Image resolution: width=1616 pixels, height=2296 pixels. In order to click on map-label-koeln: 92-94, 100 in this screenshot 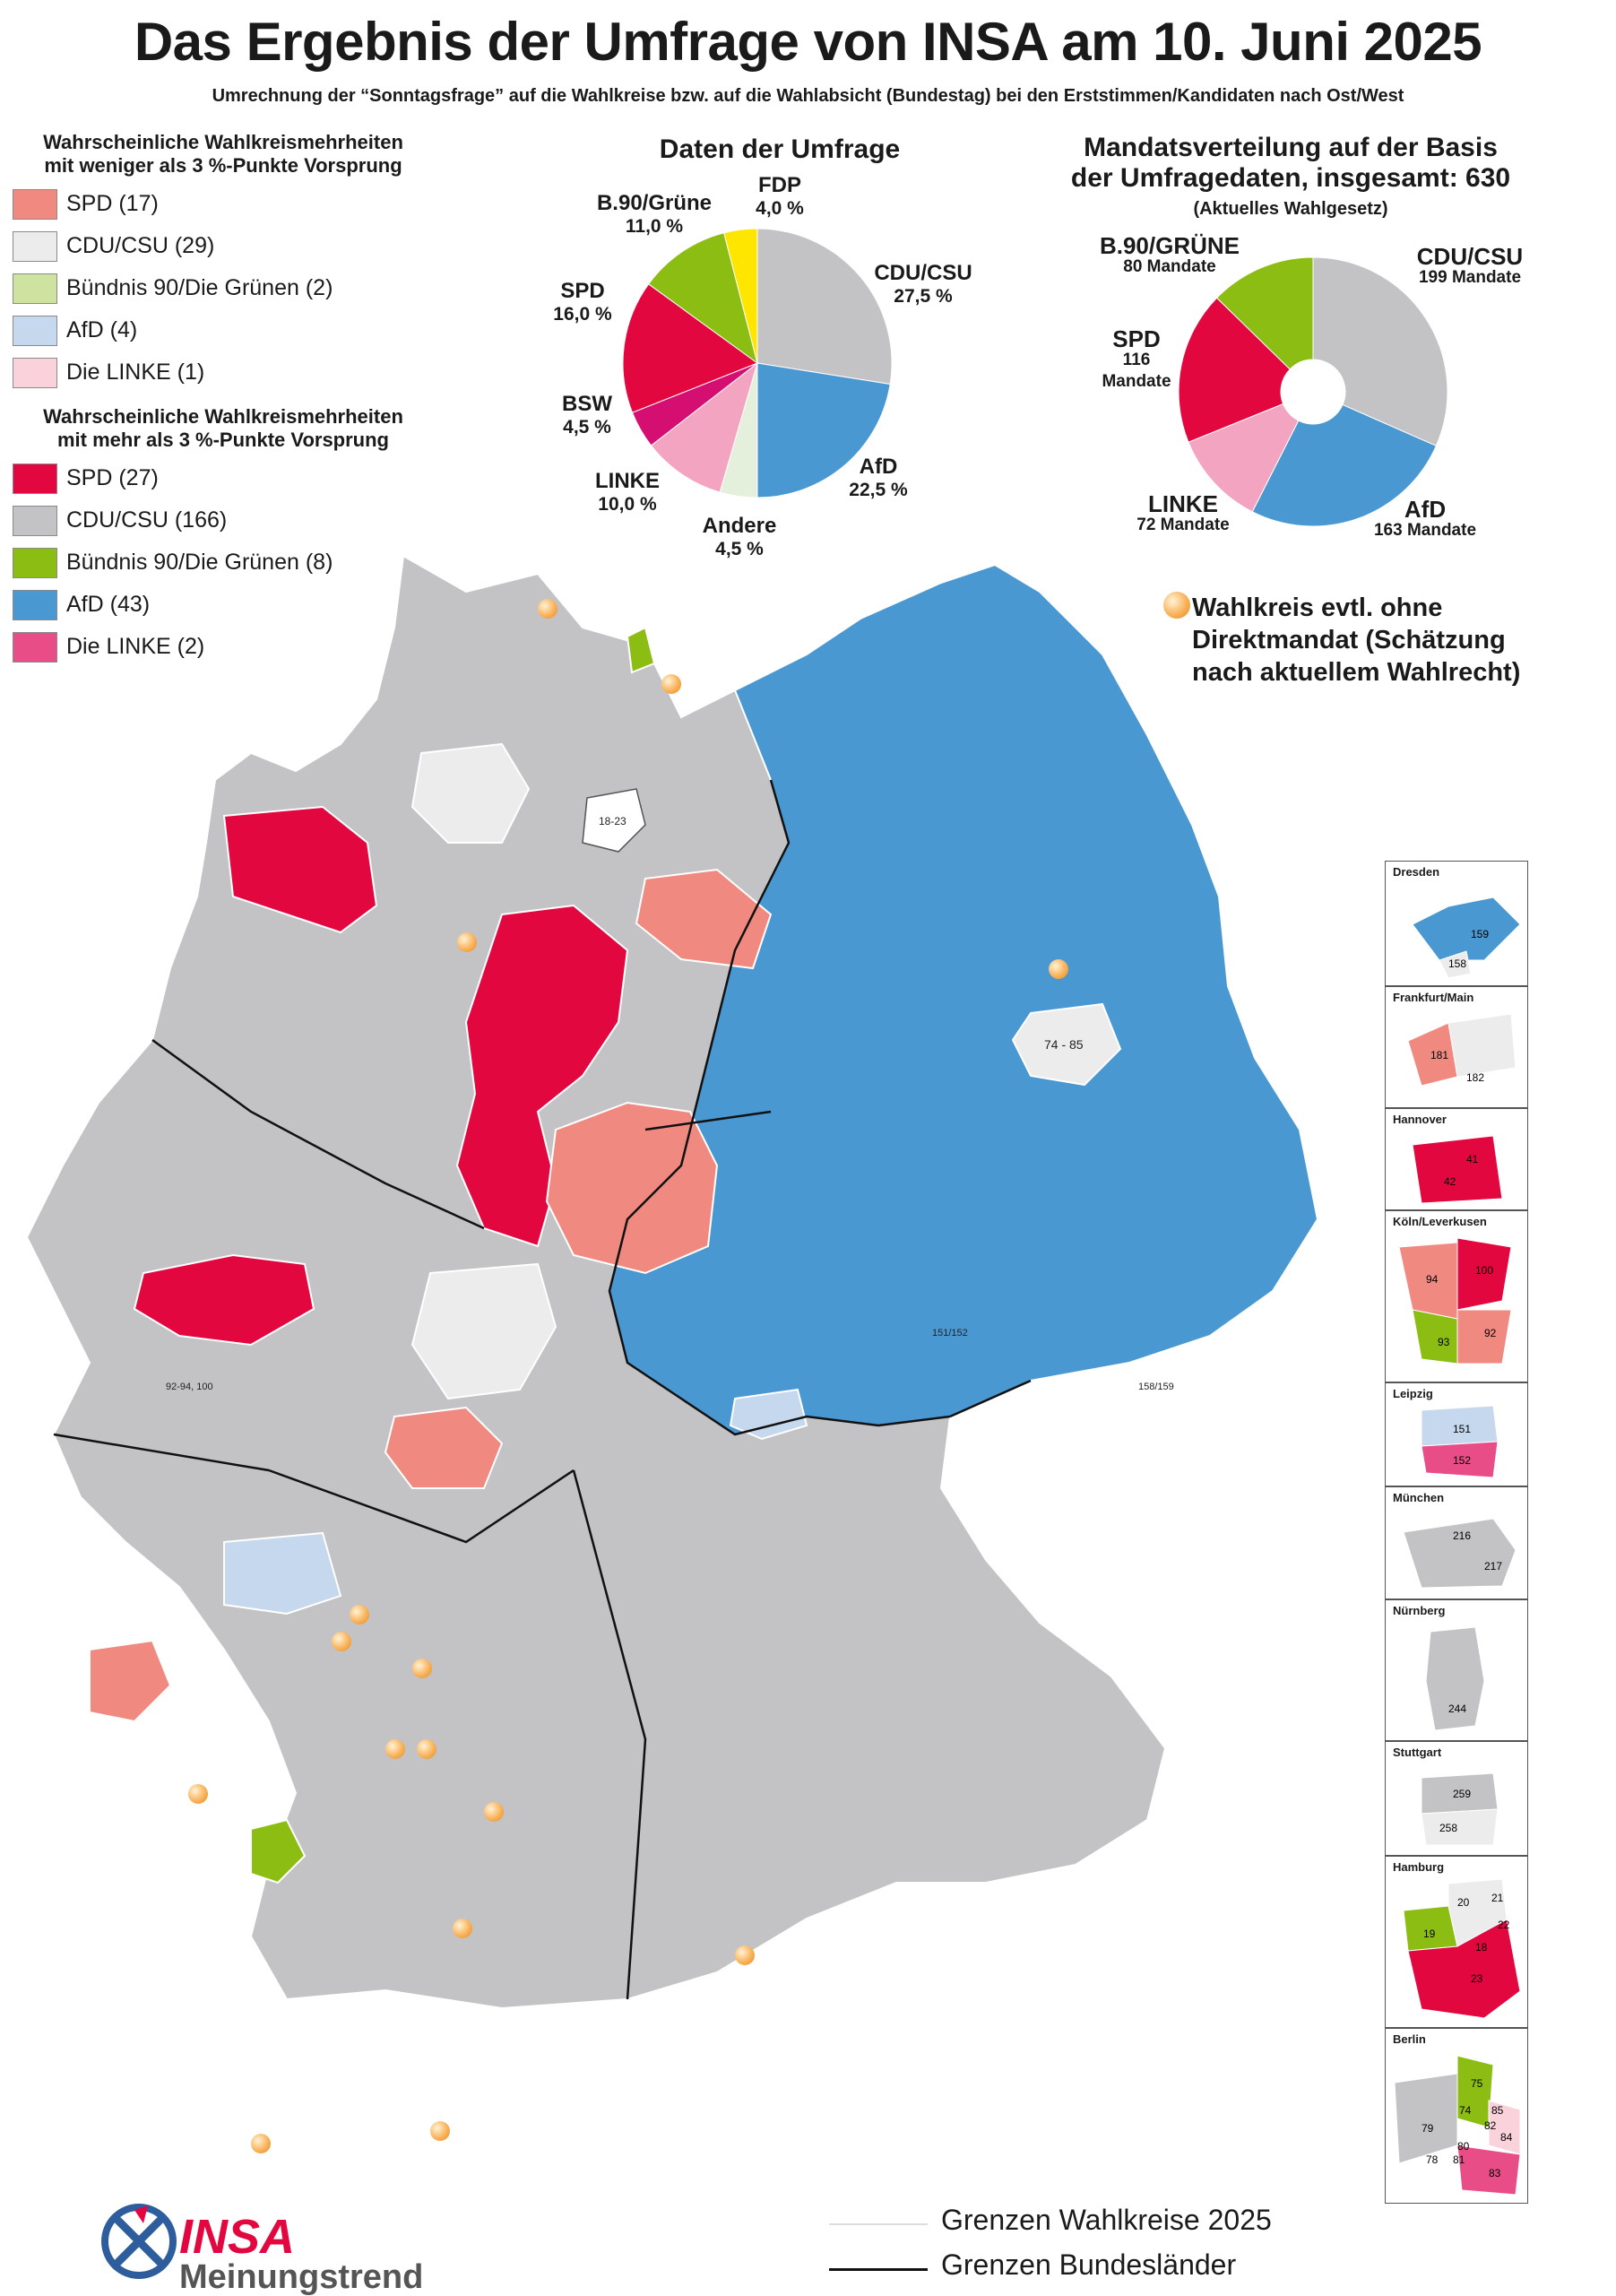, I will do `click(189, 1387)`.